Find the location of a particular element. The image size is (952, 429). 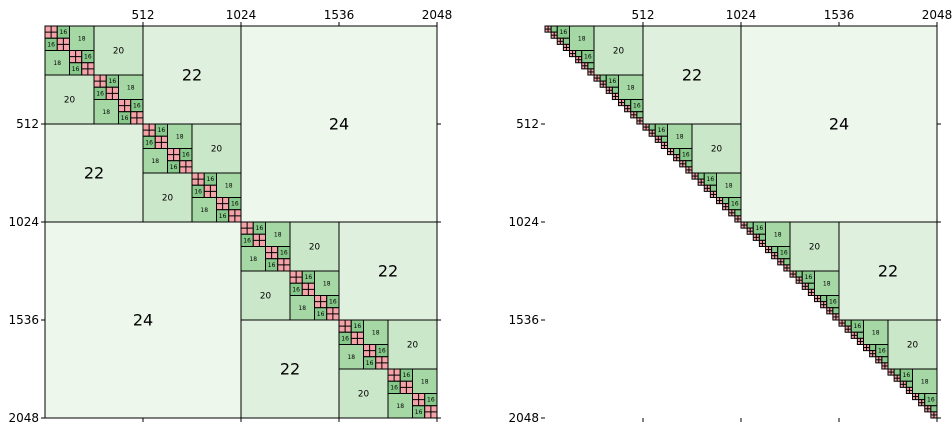

x-tick-label: 1536 is located at coordinates (339, 15).